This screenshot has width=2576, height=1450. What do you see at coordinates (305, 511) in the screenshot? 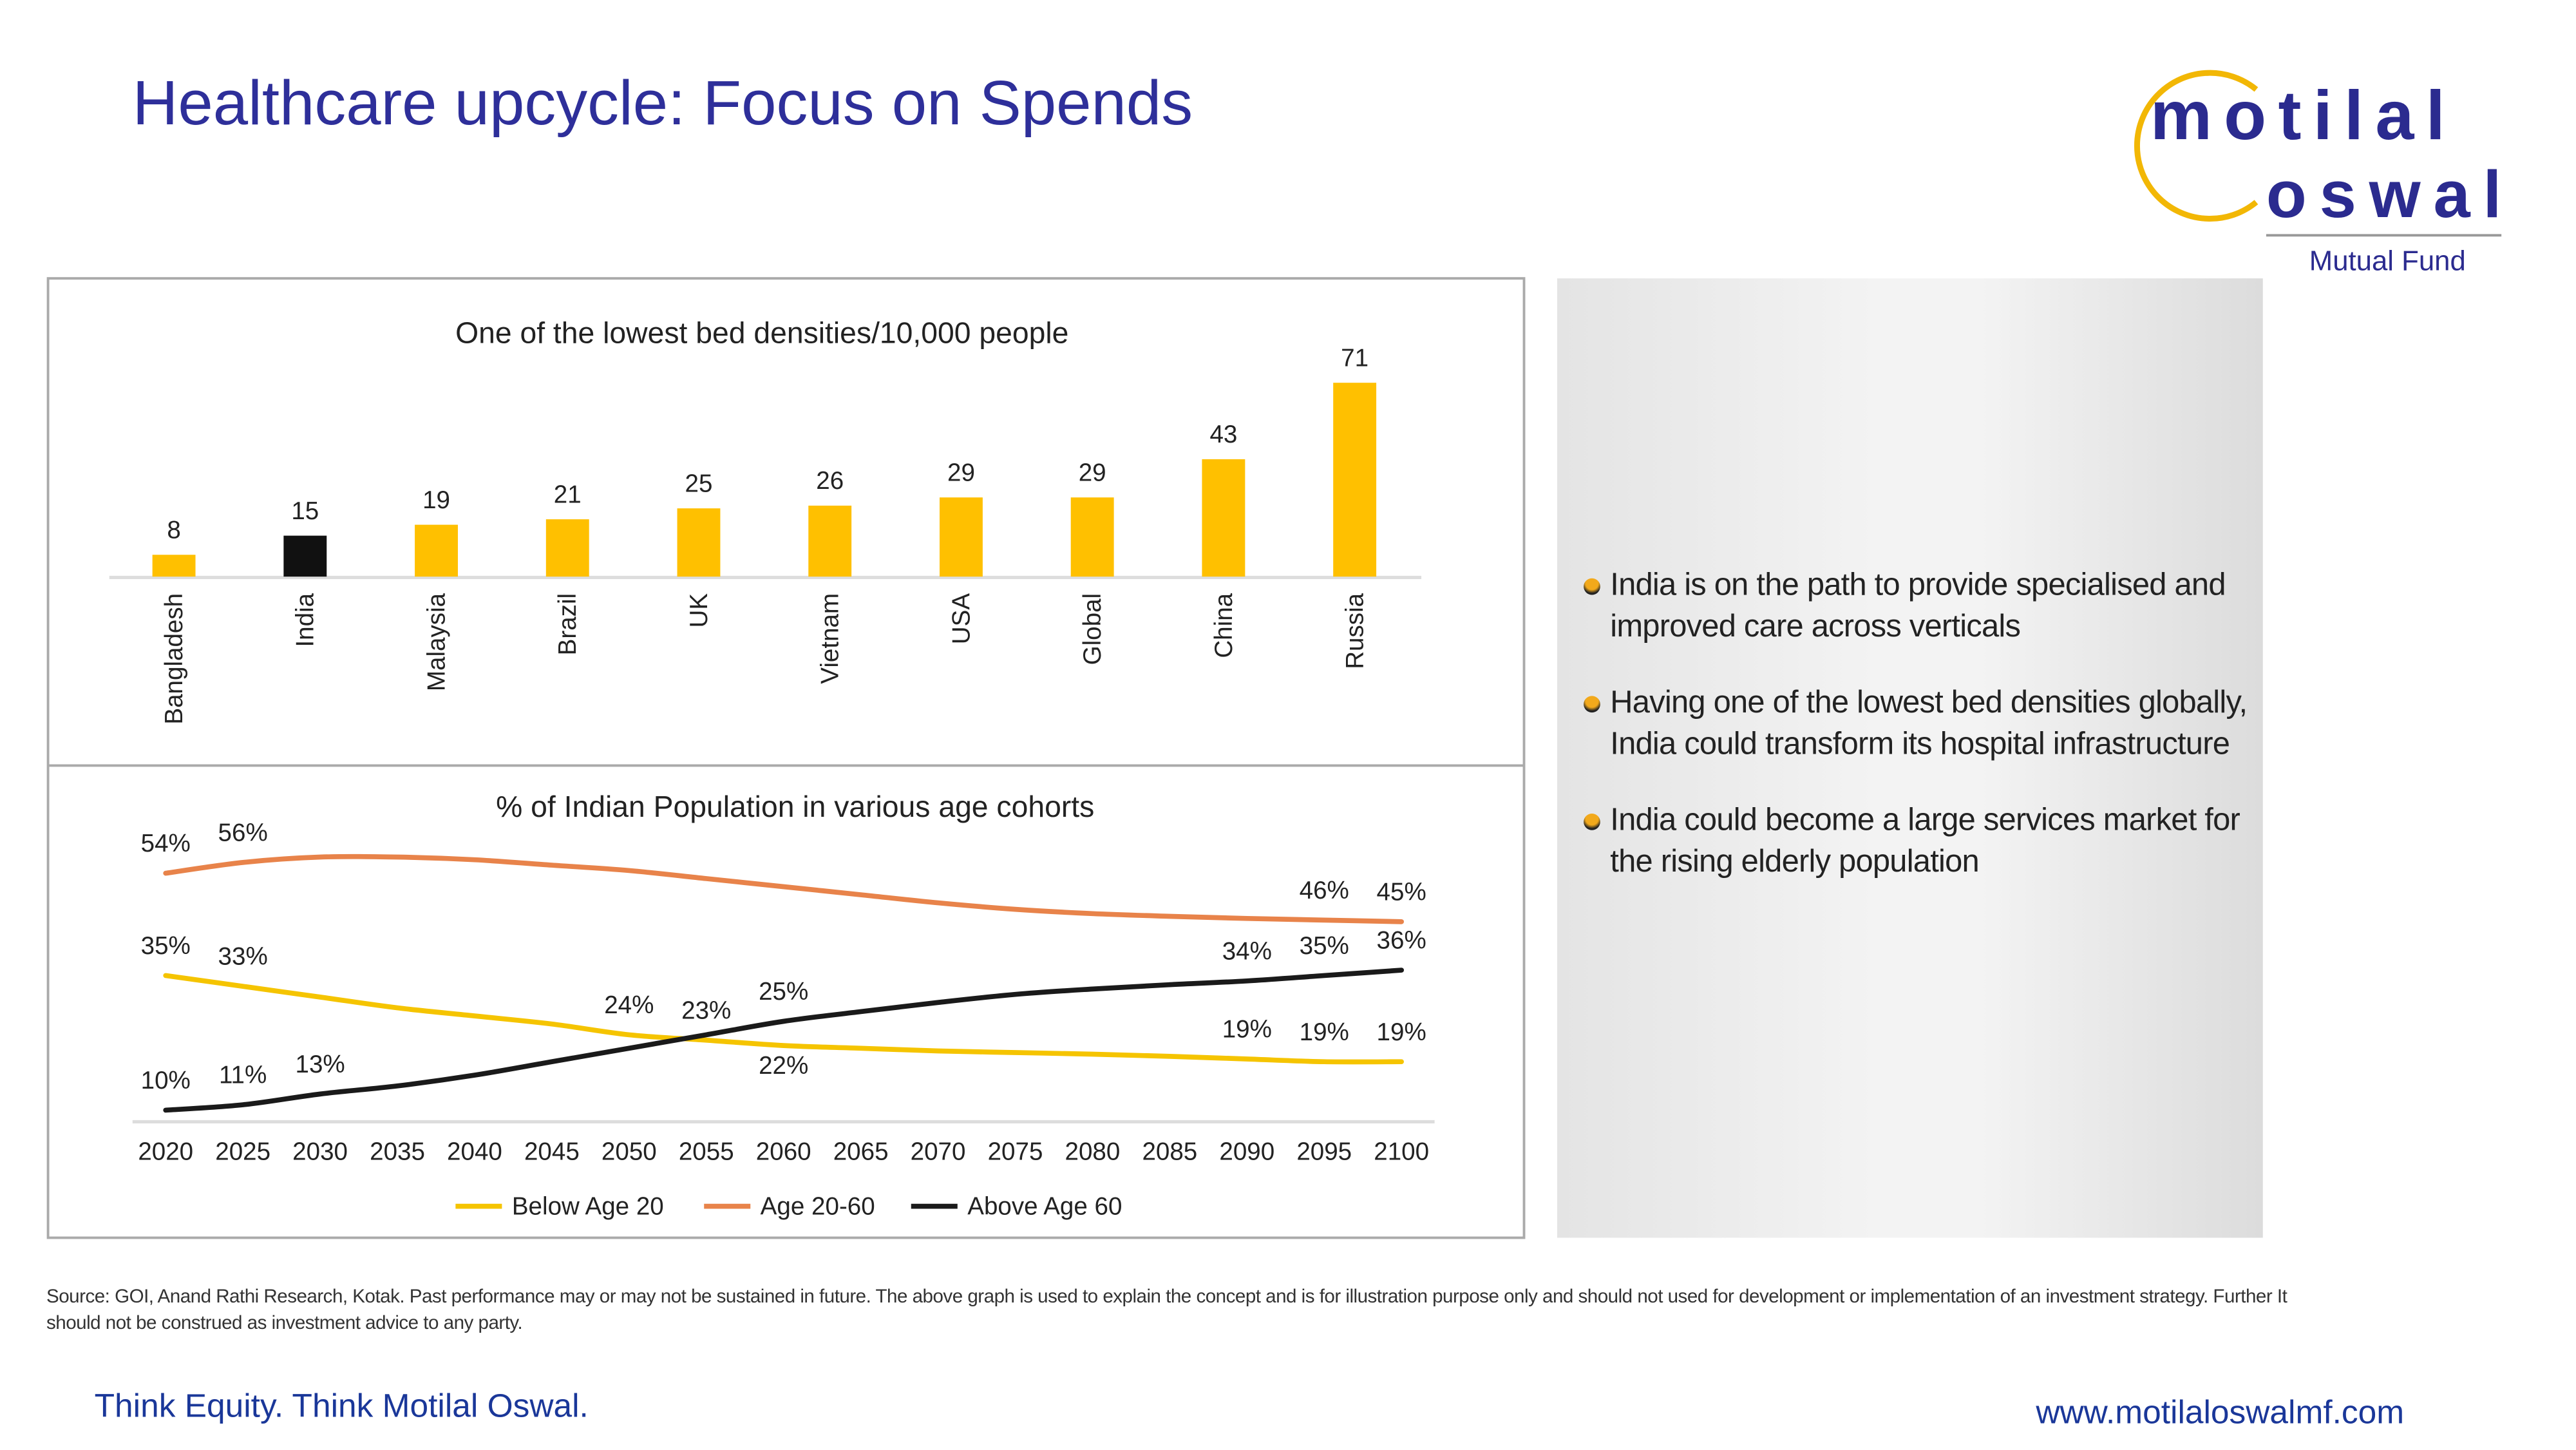
I see `bar-value-label: 15` at bounding box center [305, 511].